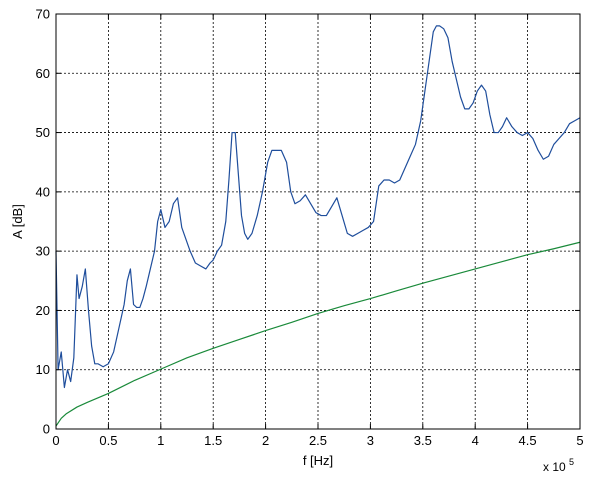  Describe the element at coordinates (423, 440) in the screenshot. I see `x-tick-label: 3.5` at that location.